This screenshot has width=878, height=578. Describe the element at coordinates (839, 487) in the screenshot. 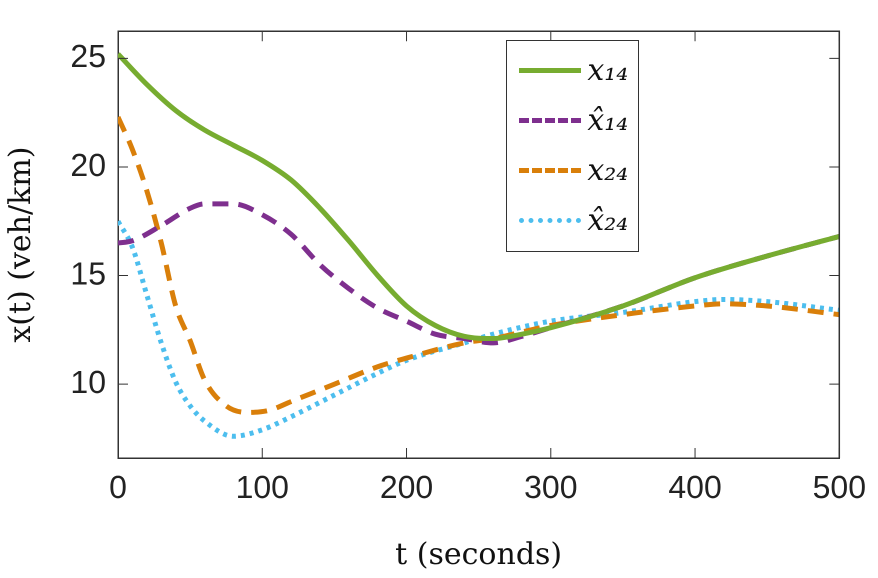

I see `x-tick-label: 500` at that location.